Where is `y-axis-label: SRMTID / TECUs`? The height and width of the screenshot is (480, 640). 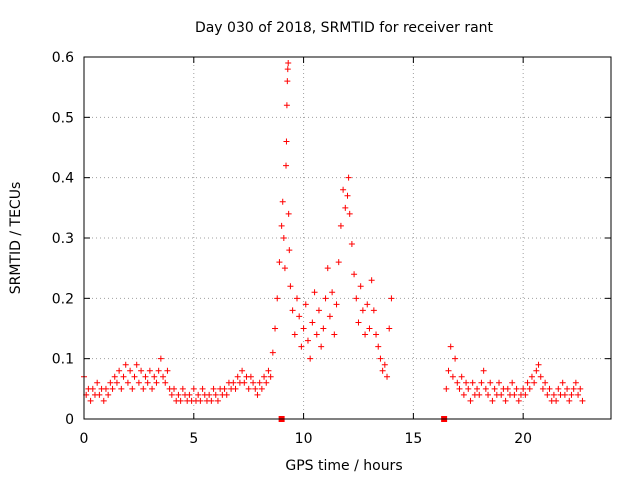 y-axis-label: SRMTID / TECUs is located at coordinates (16, 238).